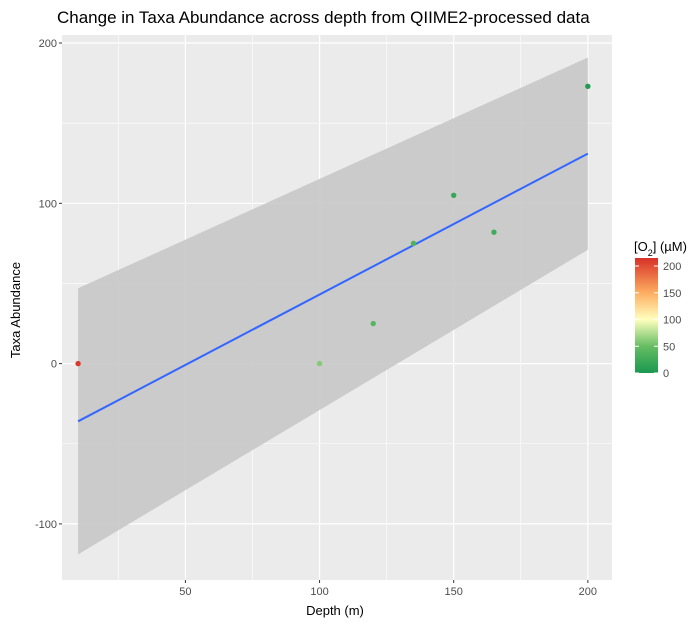 The image size is (700, 627). I want to click on x-tick-label: 100, so click(319, 592).